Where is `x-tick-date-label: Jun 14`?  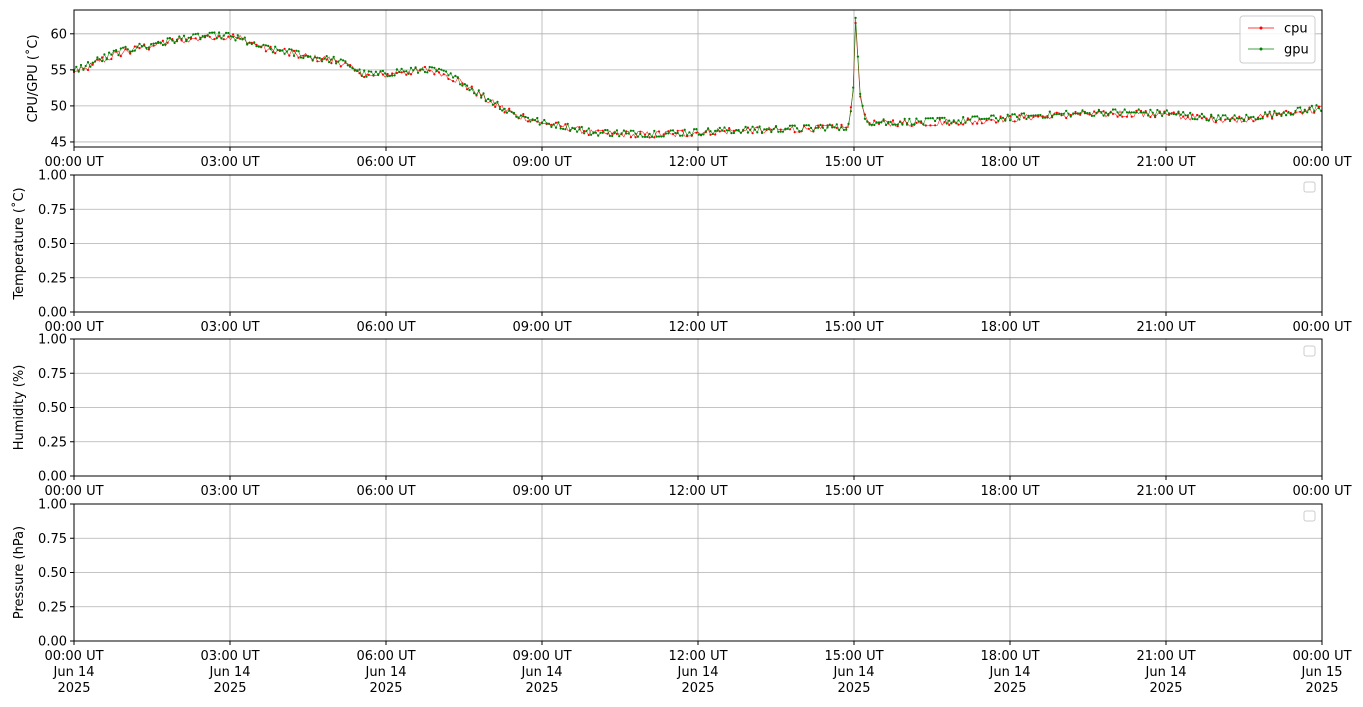
x-tick-date-label: Jun 14 is located at coordinates (1010, 672).